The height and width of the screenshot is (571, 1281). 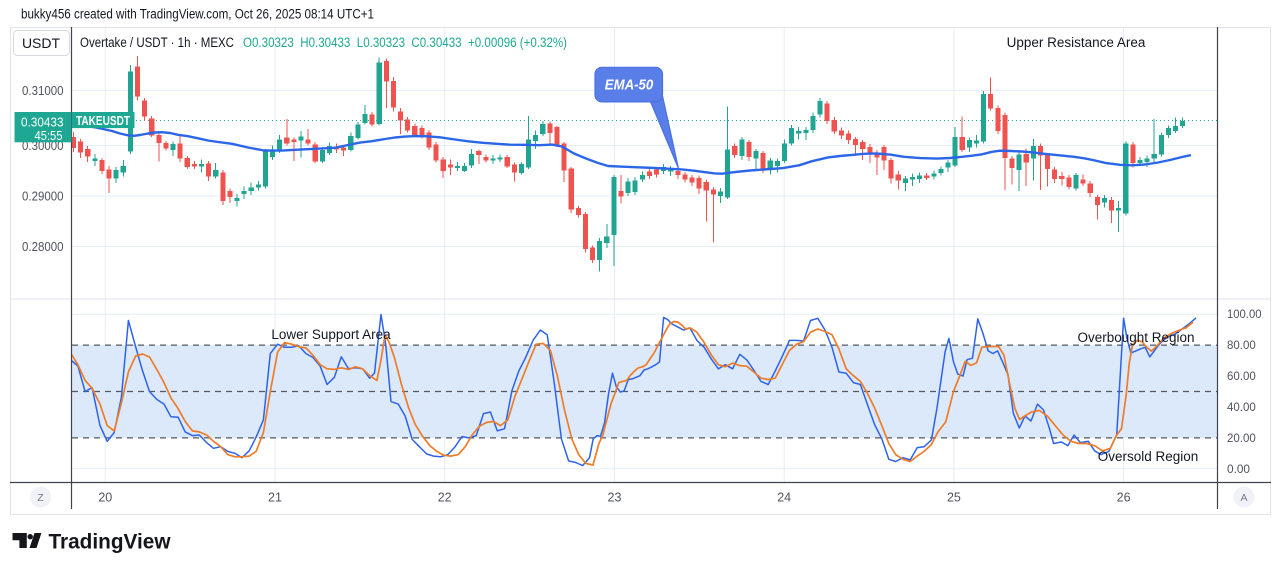 What do you see at coordinates (615, 498) in the screenshot?
I see `svg-text: 23` at bounding box center [615, 498].